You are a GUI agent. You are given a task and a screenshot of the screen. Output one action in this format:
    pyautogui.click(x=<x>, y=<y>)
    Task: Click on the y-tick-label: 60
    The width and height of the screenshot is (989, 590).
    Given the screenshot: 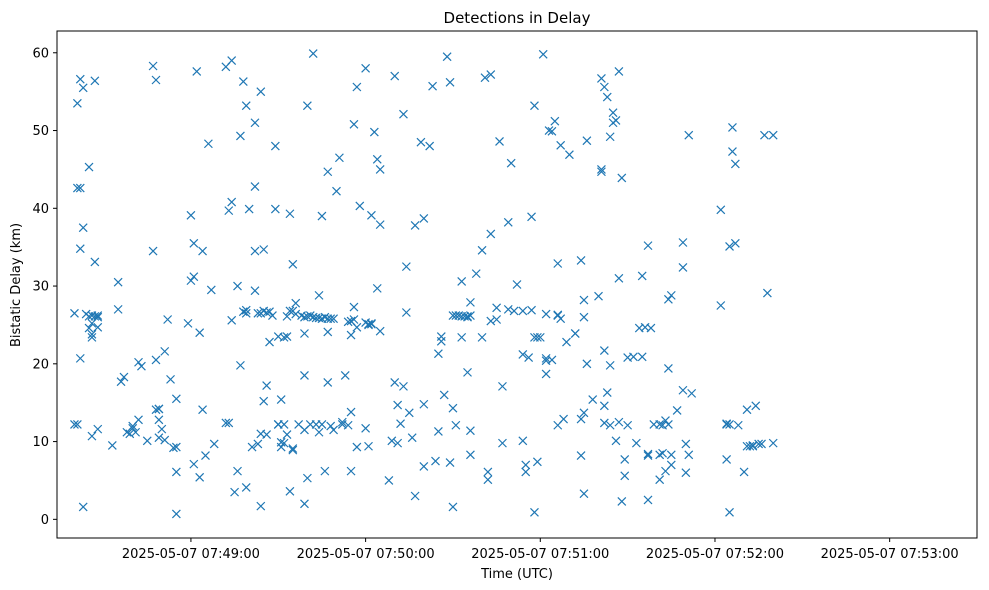 What is the action you would take?
    pyautogui.click(x=40, y=53)
    